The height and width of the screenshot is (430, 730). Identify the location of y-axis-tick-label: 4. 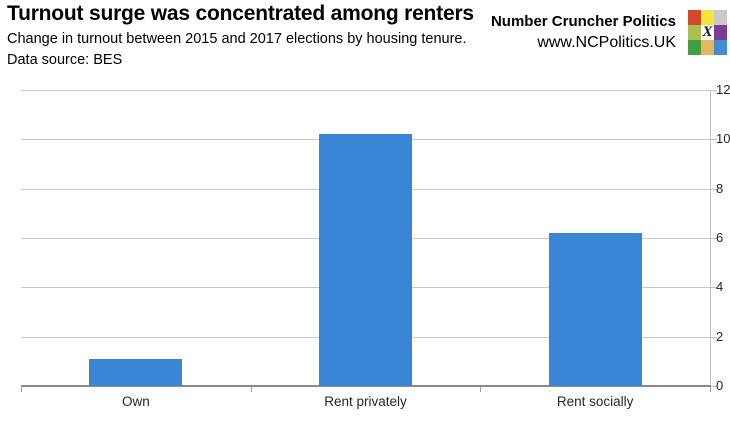
(720, 286).